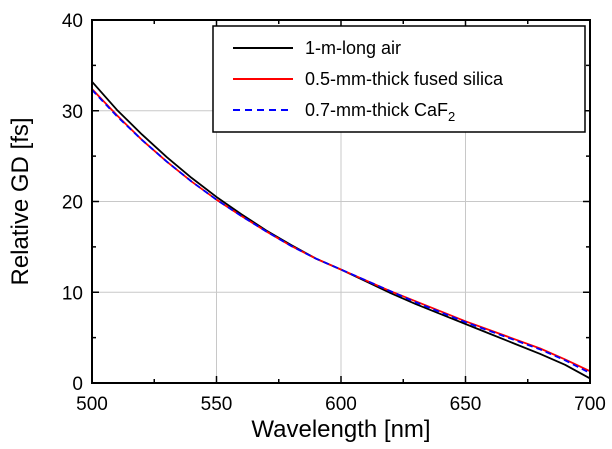 The width and height of the screenshot is (612, 449). I want to click on x-axis-title: Wavelength [nm], so click(340, 429).